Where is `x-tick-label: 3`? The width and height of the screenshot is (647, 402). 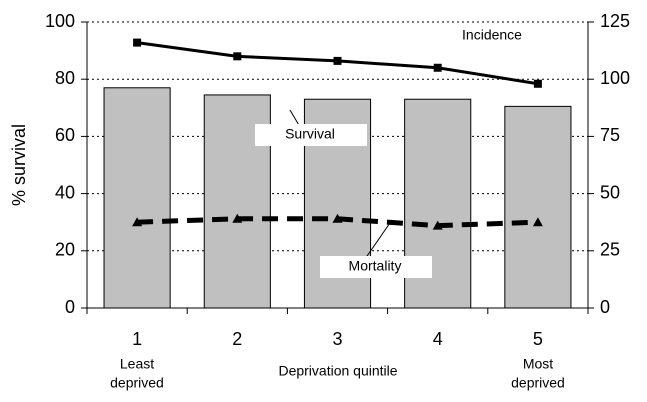 x-tick-label: 3 is located at coordinates (337, 339).